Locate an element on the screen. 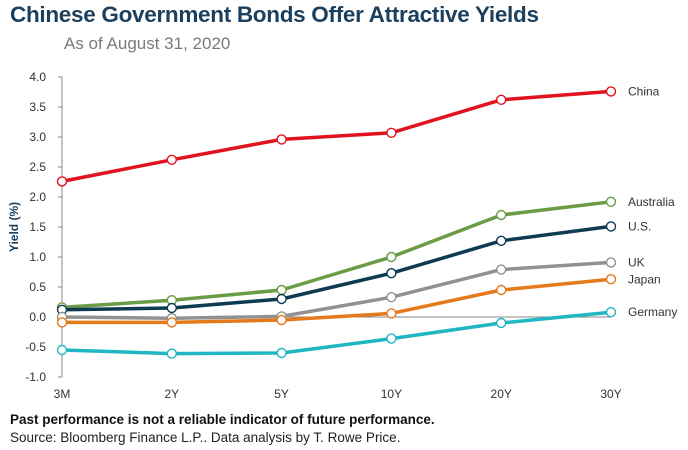  y-tick-label: 1.0 is located at coordinates (37, 257).